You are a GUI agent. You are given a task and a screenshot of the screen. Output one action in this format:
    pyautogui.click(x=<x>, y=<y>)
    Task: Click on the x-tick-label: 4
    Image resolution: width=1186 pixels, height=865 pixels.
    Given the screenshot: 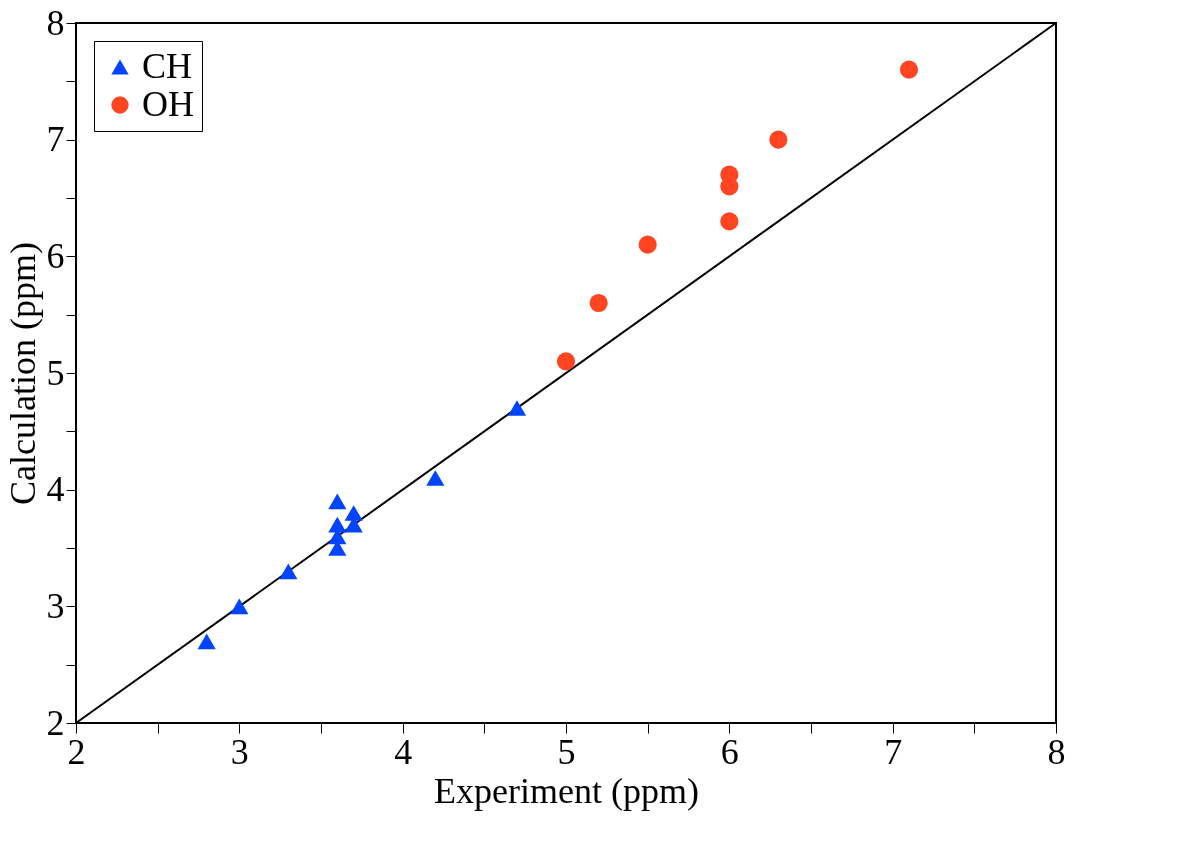 What is the action you would take?
    pyautogui.click(x=403, y=751)
    